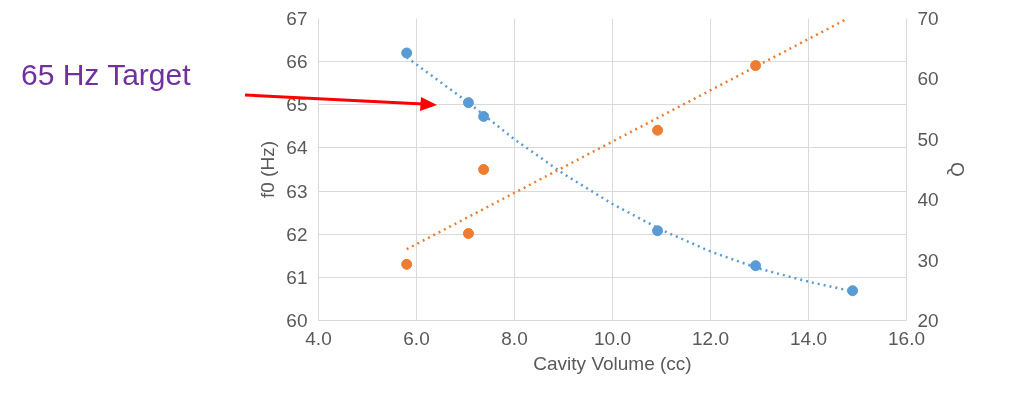 The image size is (1013, 412). I want to click on y-tick-label: 63, so click(297, 191).